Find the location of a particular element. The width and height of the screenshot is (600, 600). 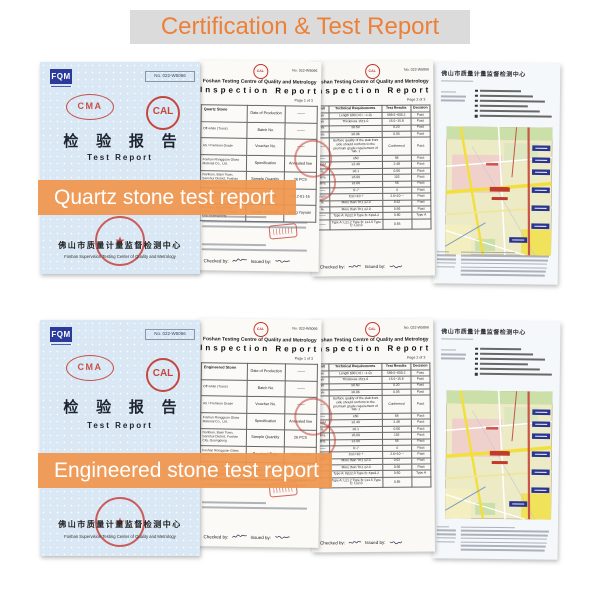

banner-engineered: Engineered stone test report is located at coordinates (185, 470).